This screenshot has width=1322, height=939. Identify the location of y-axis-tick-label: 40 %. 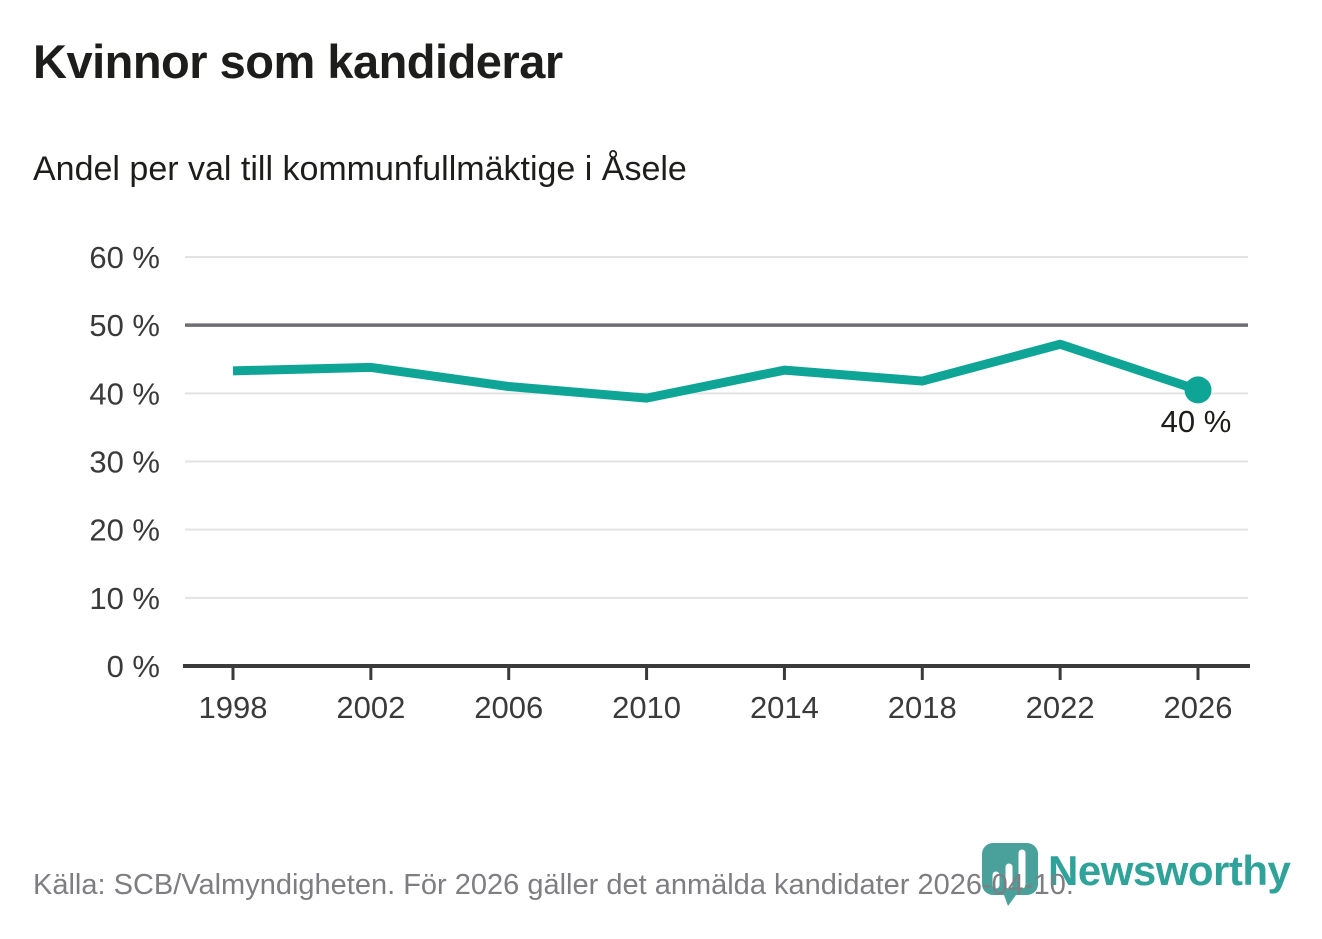
(124, 393).